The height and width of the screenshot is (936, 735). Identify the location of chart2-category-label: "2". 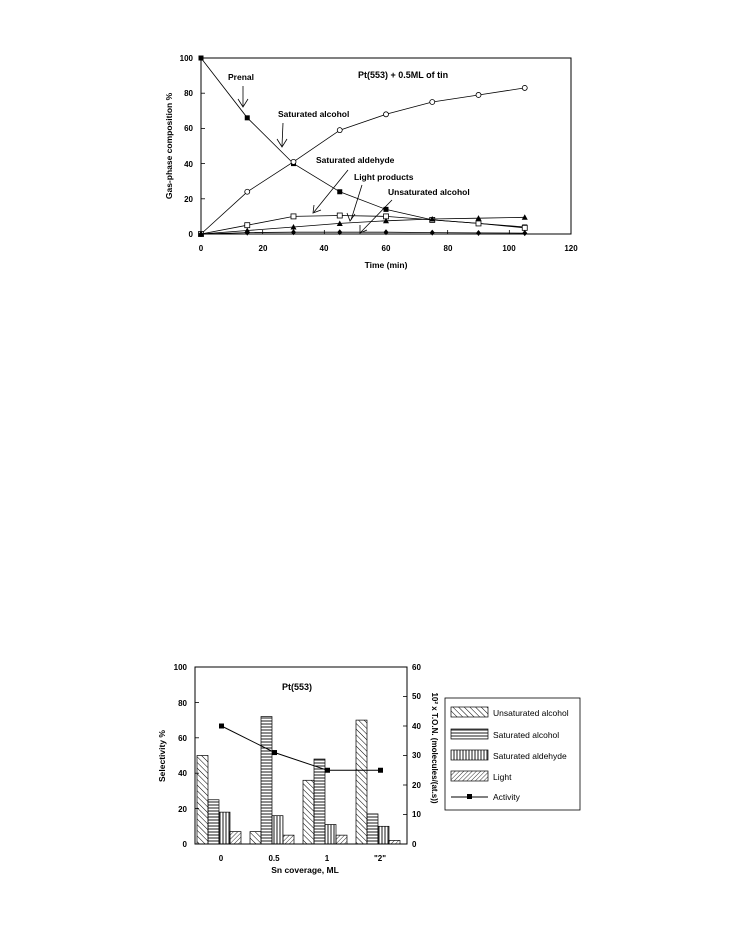
(380, 858).